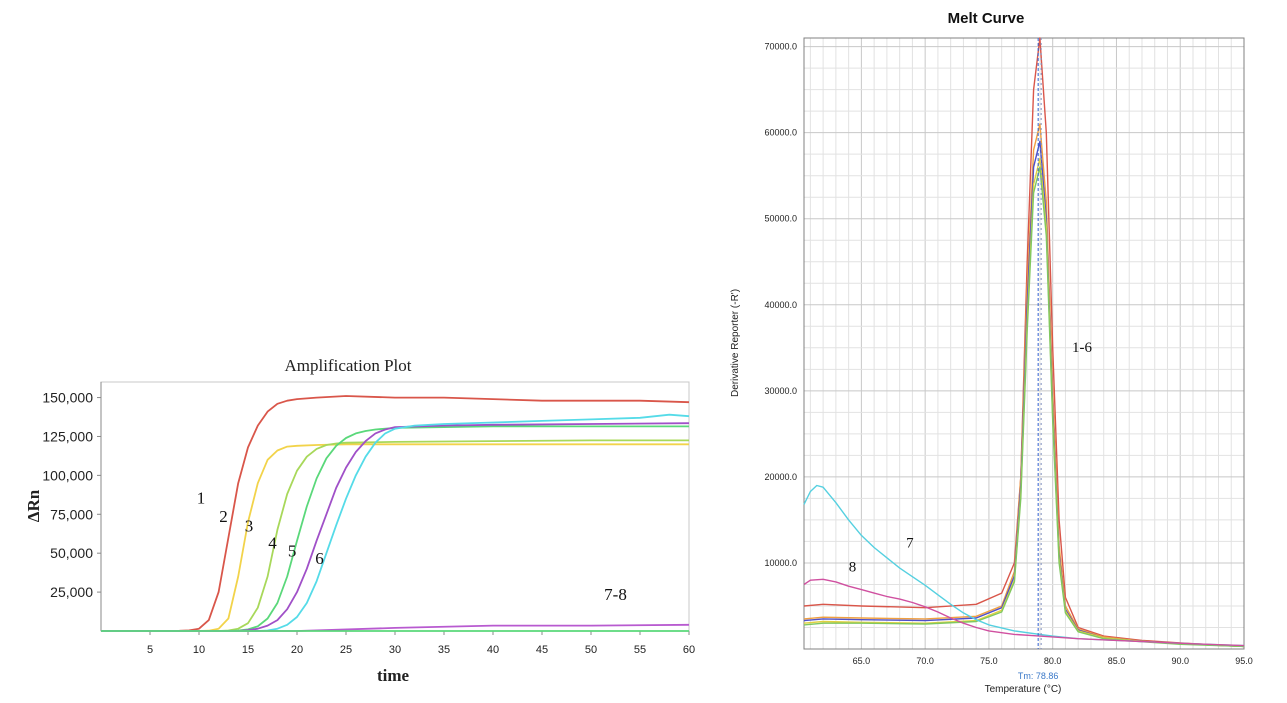  Describe the element at coordinates (201, 497) in the screenshot. I see `amp-annotation-label: 1` at that location.